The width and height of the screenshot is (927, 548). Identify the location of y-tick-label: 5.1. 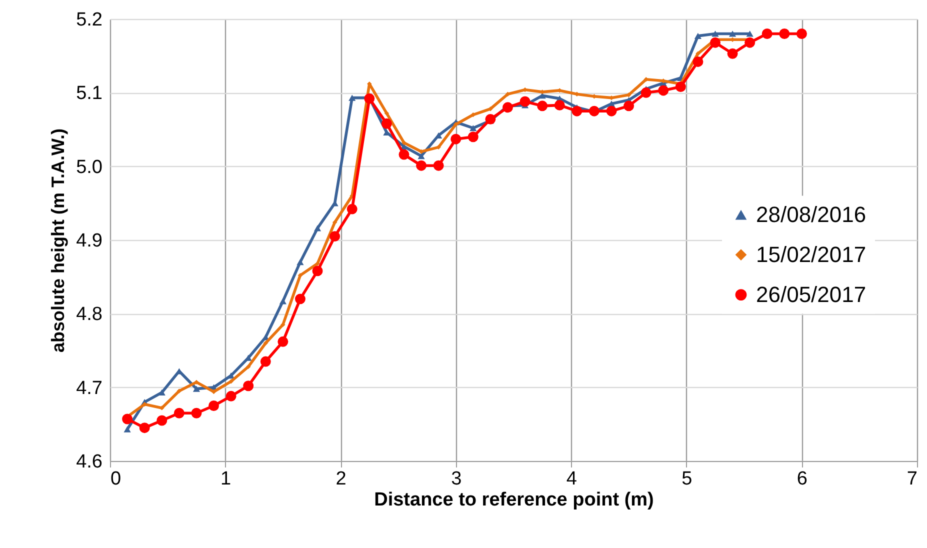
(89, 93).